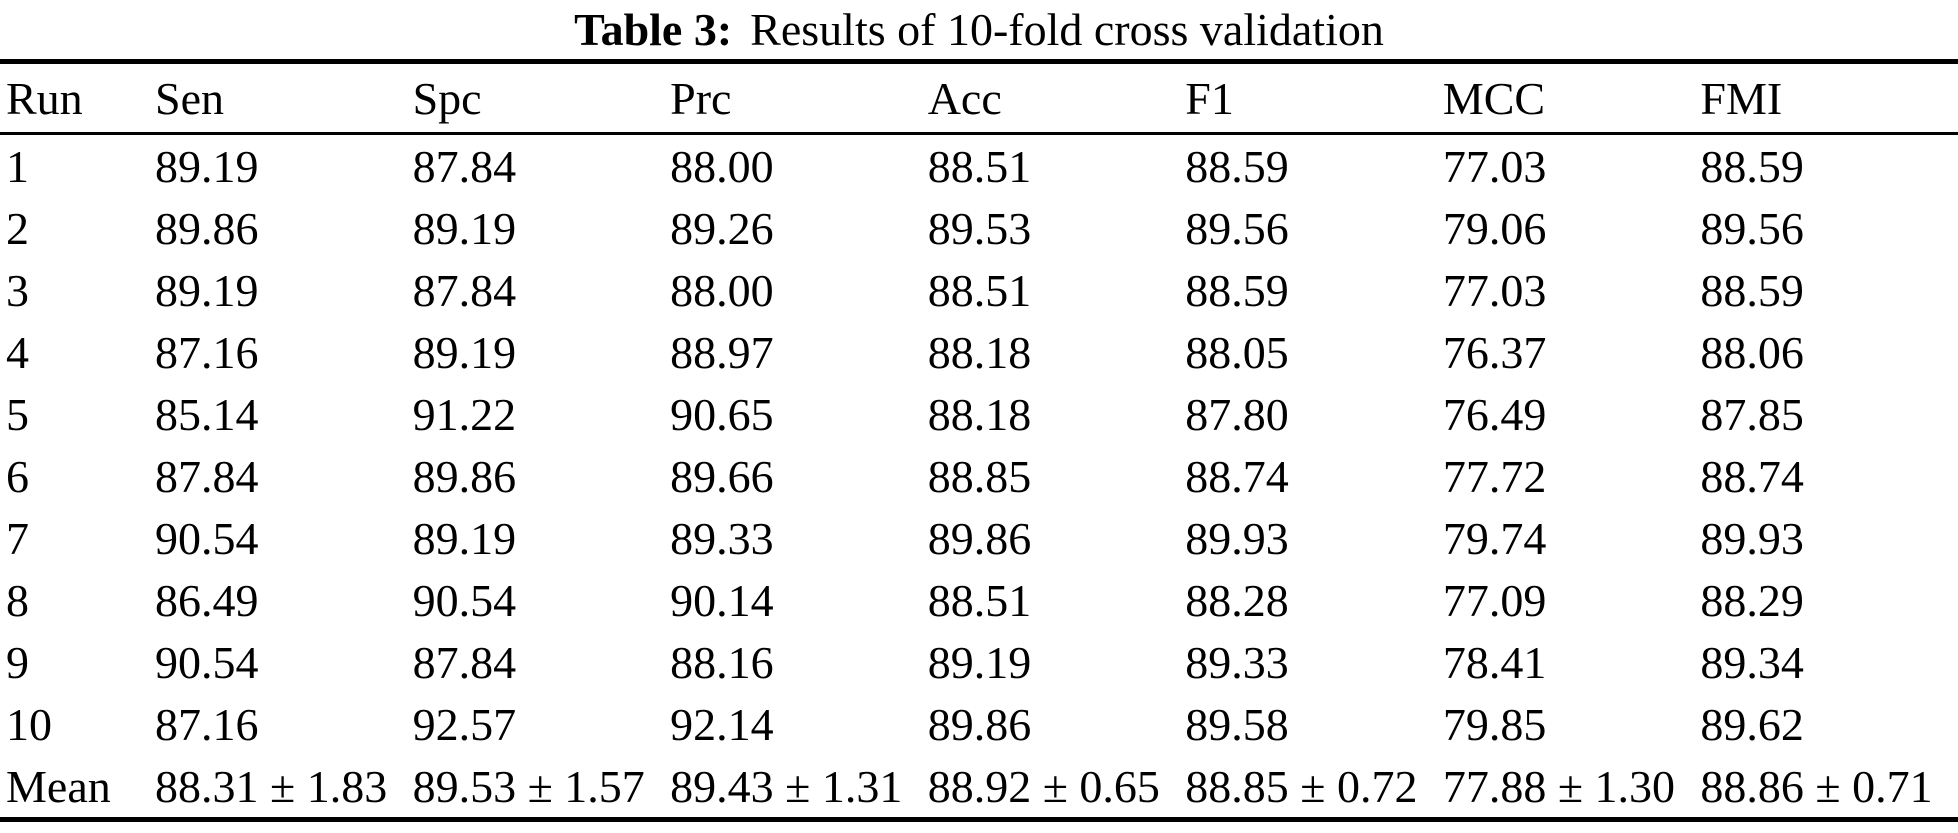 Image resolution: width=1958 pixels, height=833 pixels. What do you see at coordinates (1043, 786) in the screenshot?
I see `value-cell: 88.92 ± 0.65` at bounding box center [1043, 786].